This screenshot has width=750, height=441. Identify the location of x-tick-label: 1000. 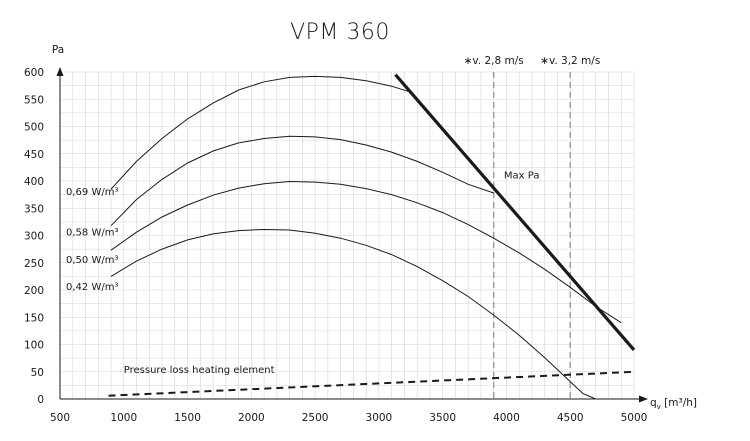
(123, 418).